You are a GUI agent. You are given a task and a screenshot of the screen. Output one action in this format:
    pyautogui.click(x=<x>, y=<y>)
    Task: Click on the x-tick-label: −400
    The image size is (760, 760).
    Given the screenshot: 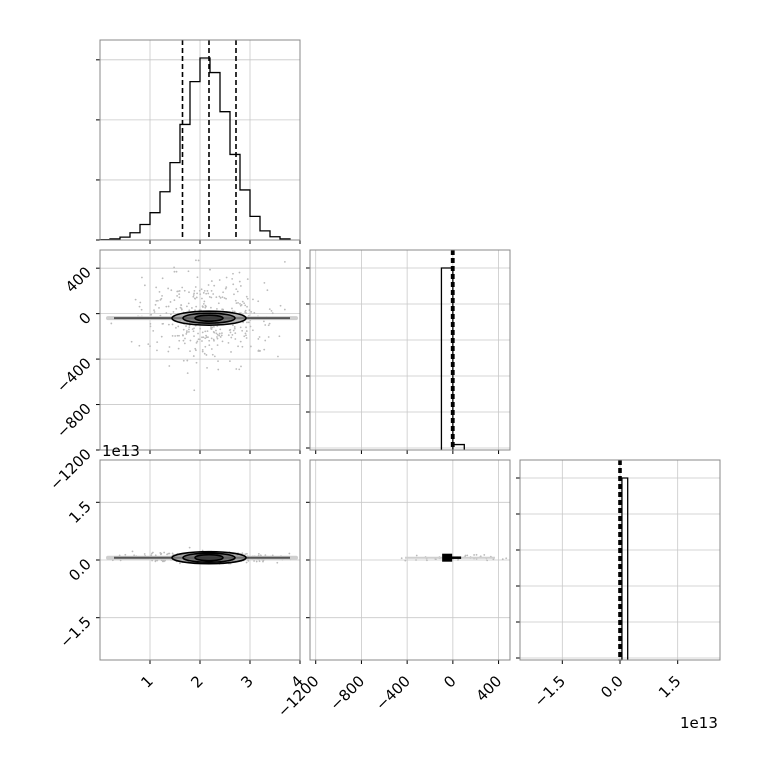 What is the action you would take?
    pyautogui.click(x=393, y=693)
    